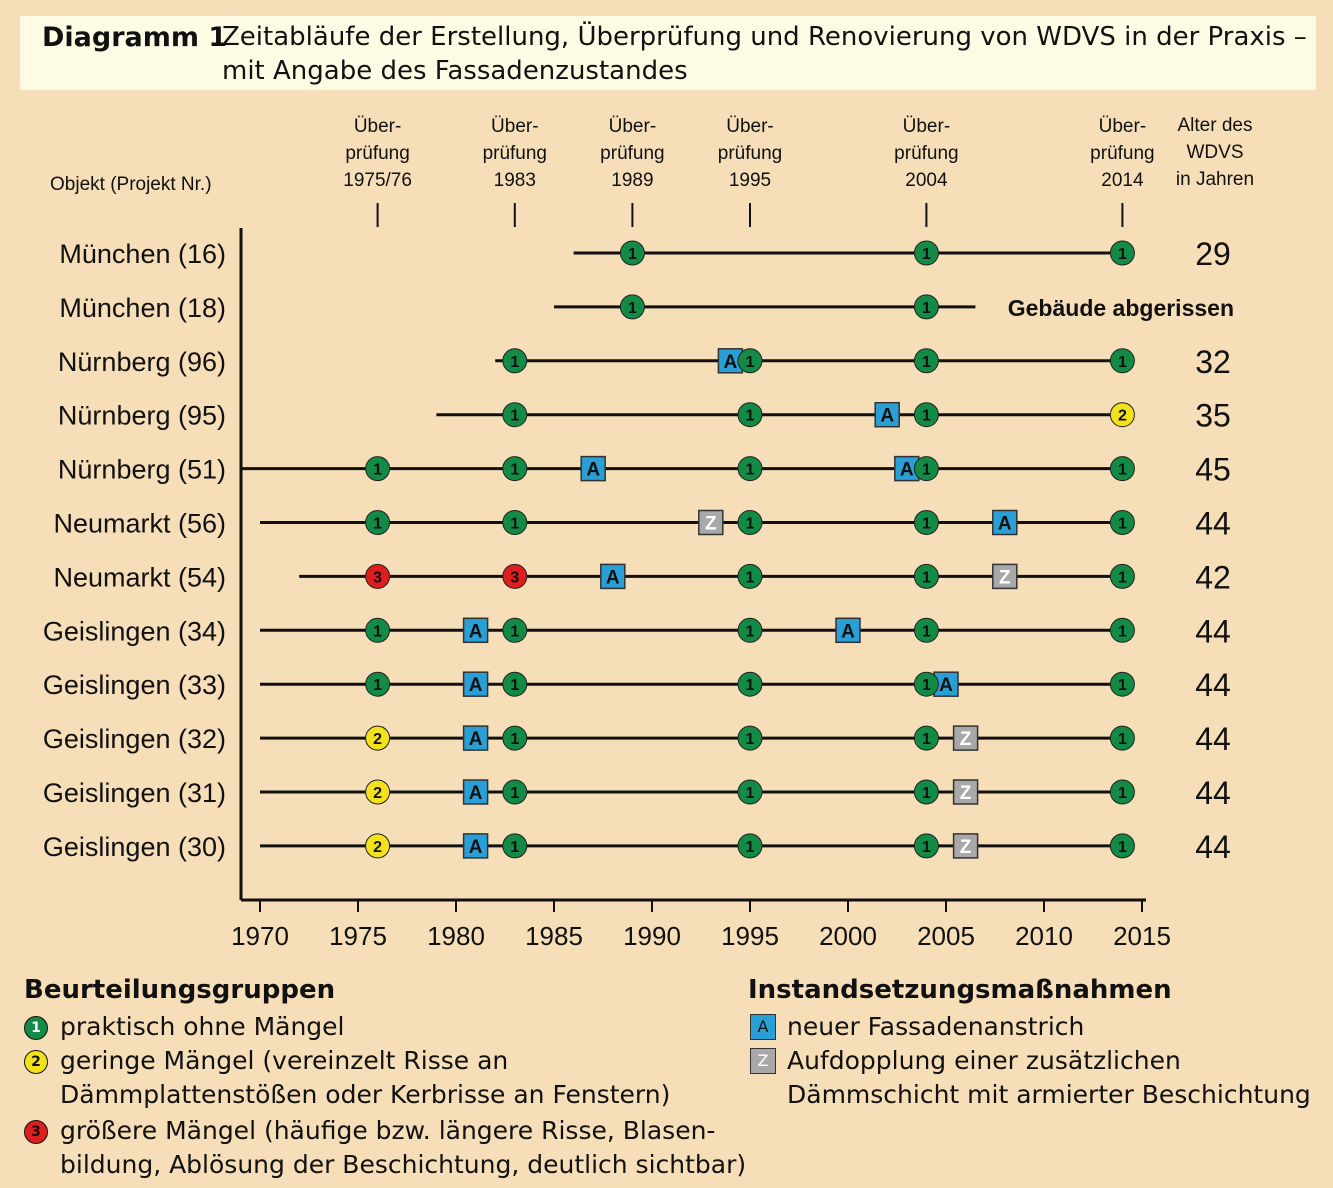 This screenshot has width=1333, height=1188. I want to click on legend-measure-z-line2: Dämmschicht mit armierter Beschichtung, so click(1049, 1094).